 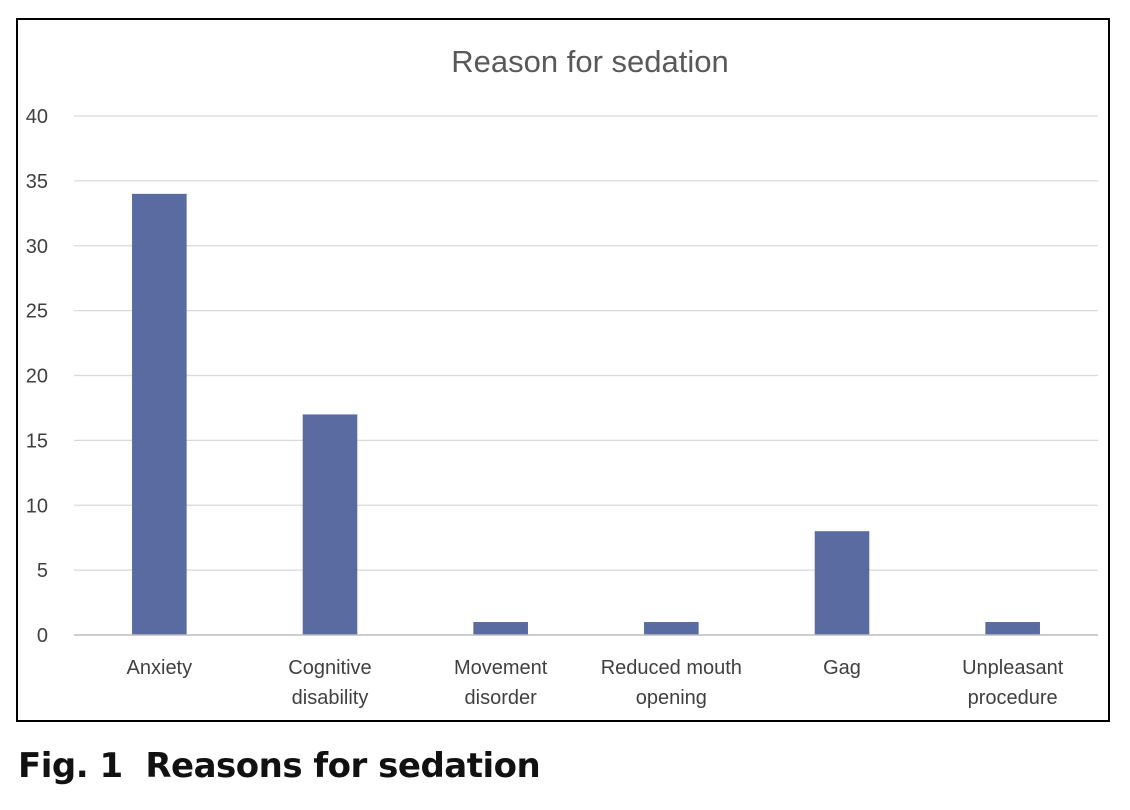 I want to click on y-tick-label-10: 10, so click(x=37, y=506).